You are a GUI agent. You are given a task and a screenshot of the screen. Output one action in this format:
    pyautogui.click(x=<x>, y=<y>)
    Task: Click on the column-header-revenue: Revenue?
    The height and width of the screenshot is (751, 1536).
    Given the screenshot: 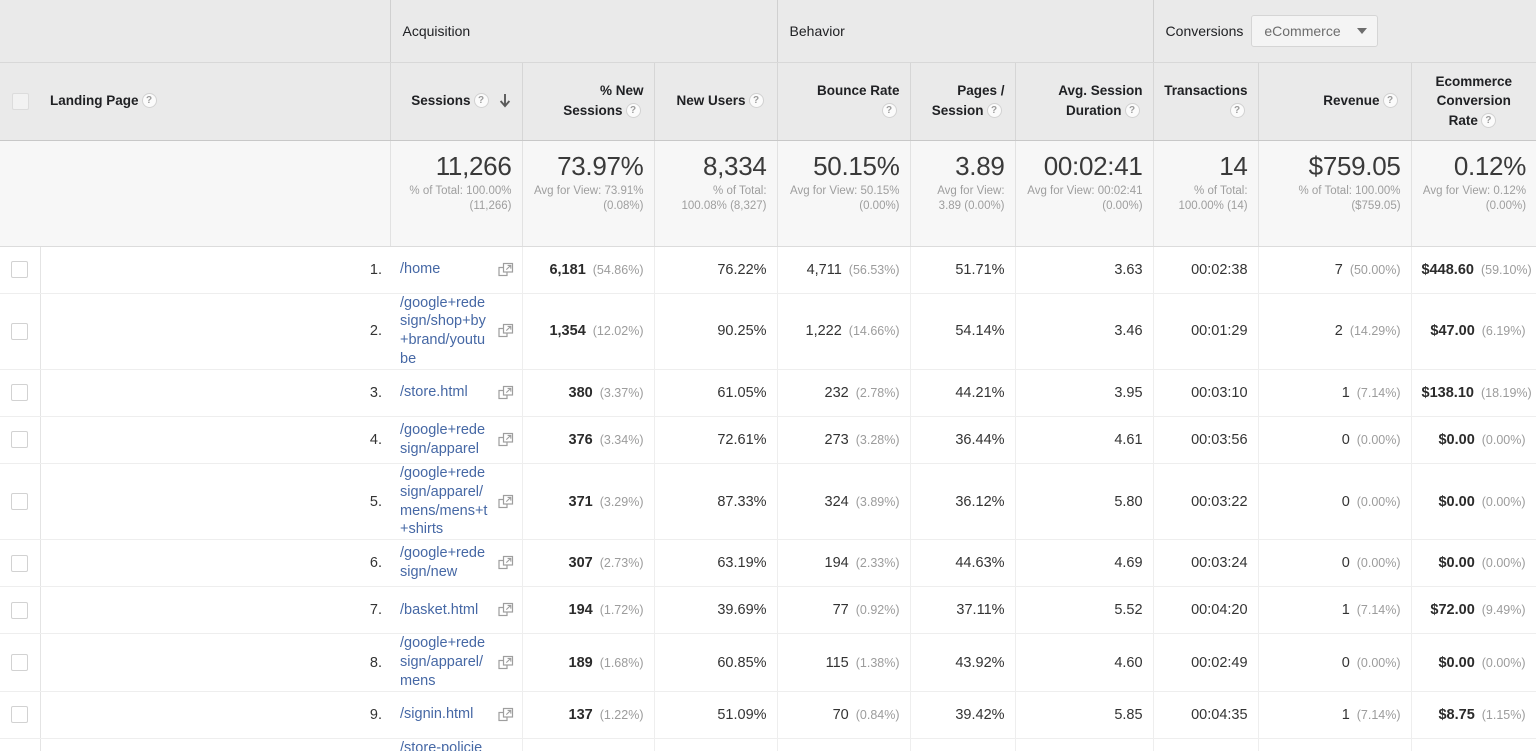 What is the action you would take?
    pyautogui.click(x=1334, y=101)
    